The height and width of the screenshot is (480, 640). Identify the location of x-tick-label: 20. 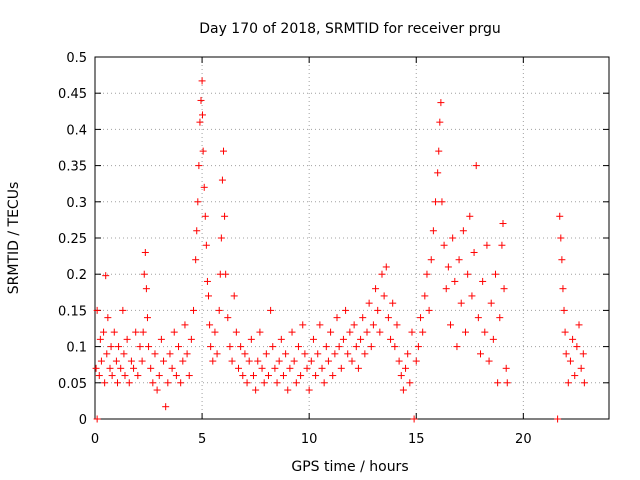
(523, 439).